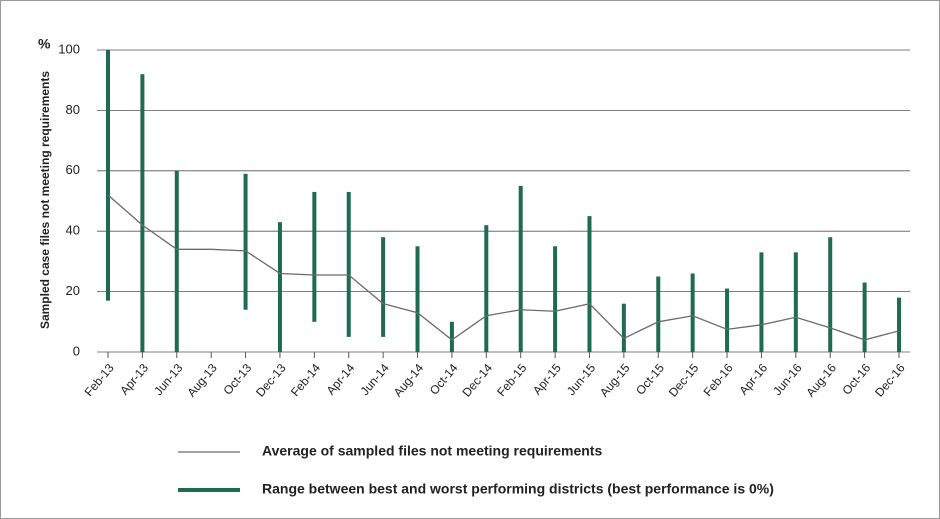 This screenshot has height=519, width=940. What do you see at coordinates (787, 379) in the screenshot?
I see `x-tick-label: Jun-16` at bounding box center [787, 379].